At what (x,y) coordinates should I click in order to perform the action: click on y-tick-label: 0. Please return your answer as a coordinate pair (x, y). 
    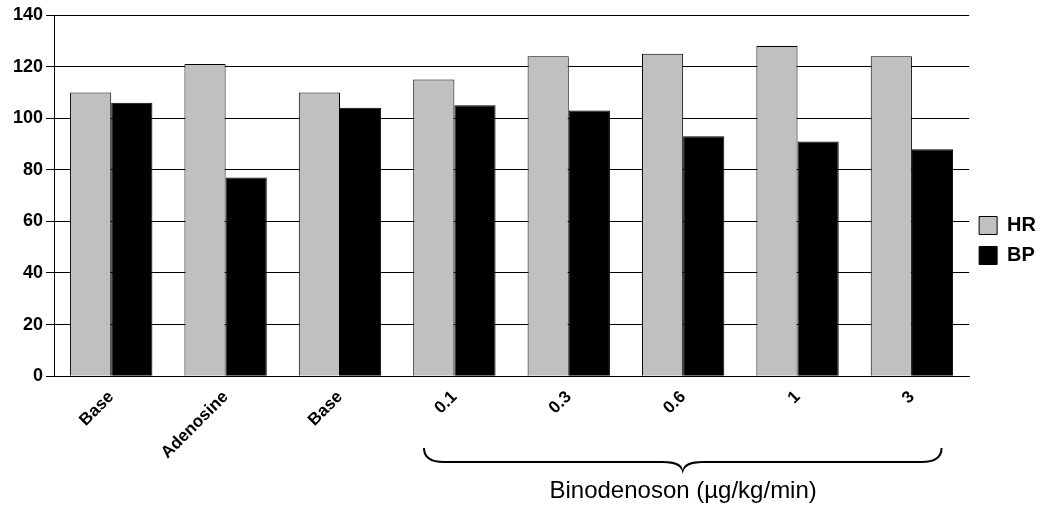
    Looking at the image, I should click on (38, 375).